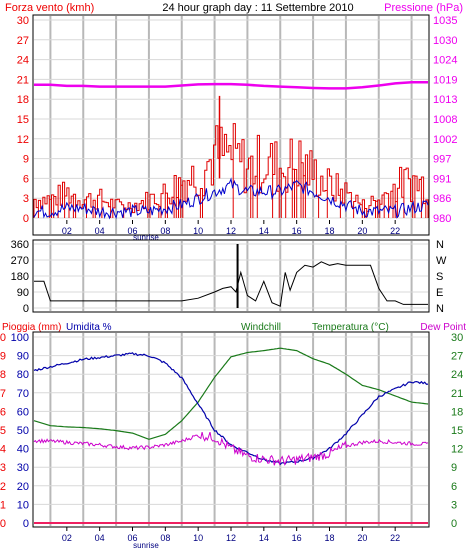 This screenshot has width=468, height=559. I want to click on rain-y-tick: 4, so click(3, 450).